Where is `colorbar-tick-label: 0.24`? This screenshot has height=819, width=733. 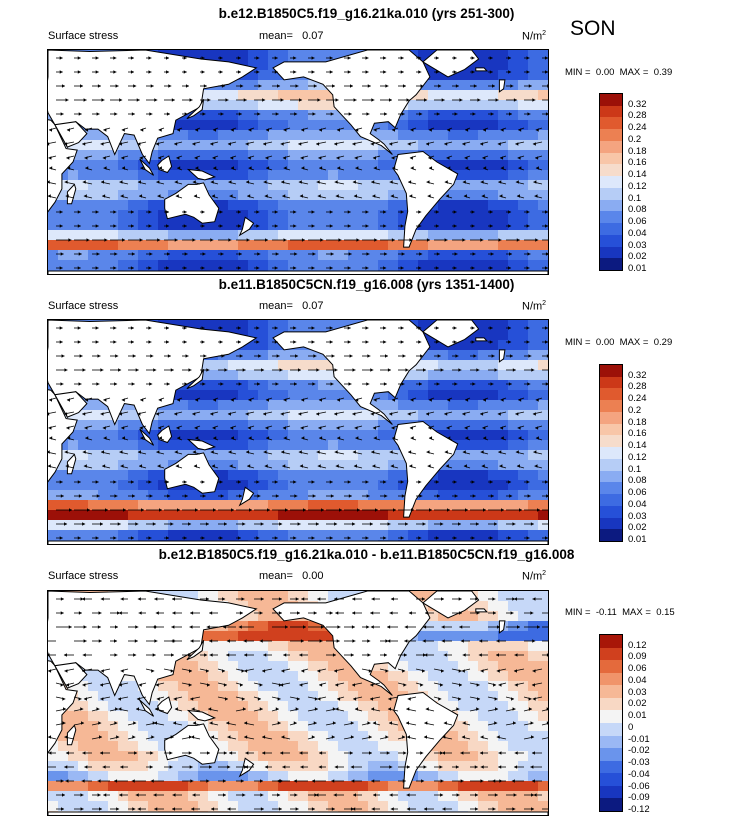
colorbar-tick-label: 0.24 is located at coordinates (637, 399).